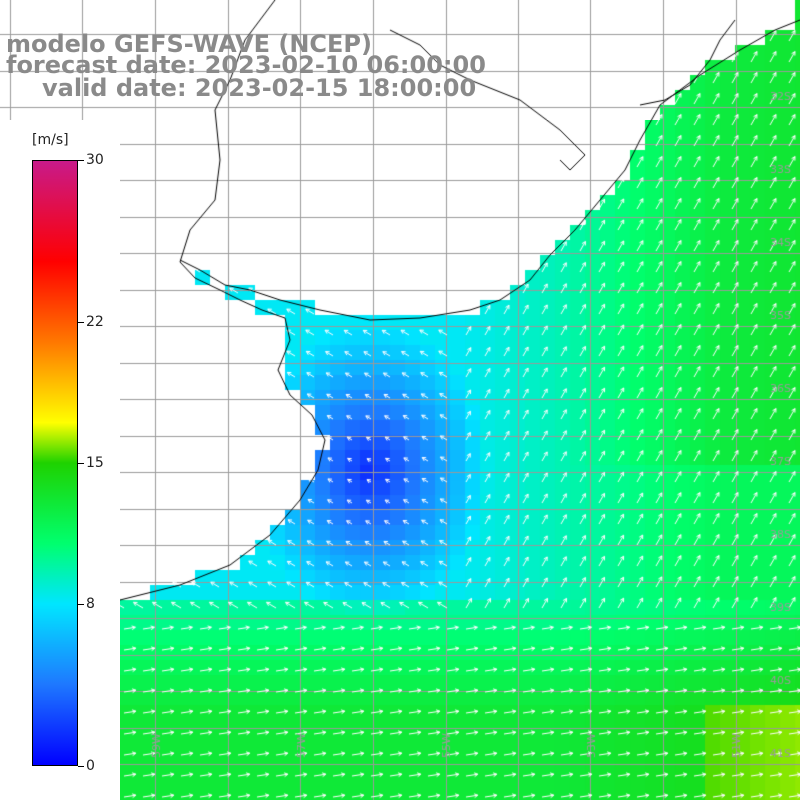 This screenshot has height=800, width=800. I want to click on colorbar-tick-label: 8, so click(90, 604).